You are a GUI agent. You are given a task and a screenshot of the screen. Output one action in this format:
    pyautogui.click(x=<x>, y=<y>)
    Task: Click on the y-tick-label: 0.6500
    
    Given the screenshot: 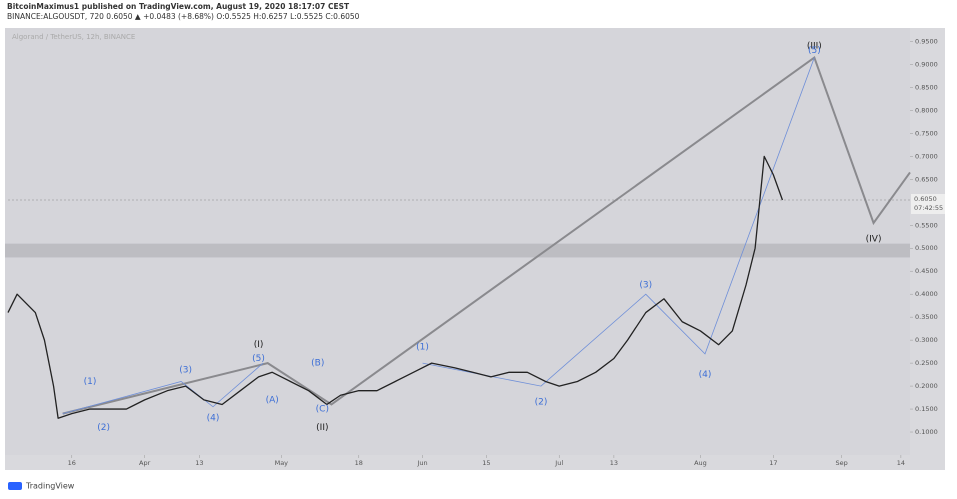 What is the action you would take?
    pyautogui.click(x=926, y=179)
    